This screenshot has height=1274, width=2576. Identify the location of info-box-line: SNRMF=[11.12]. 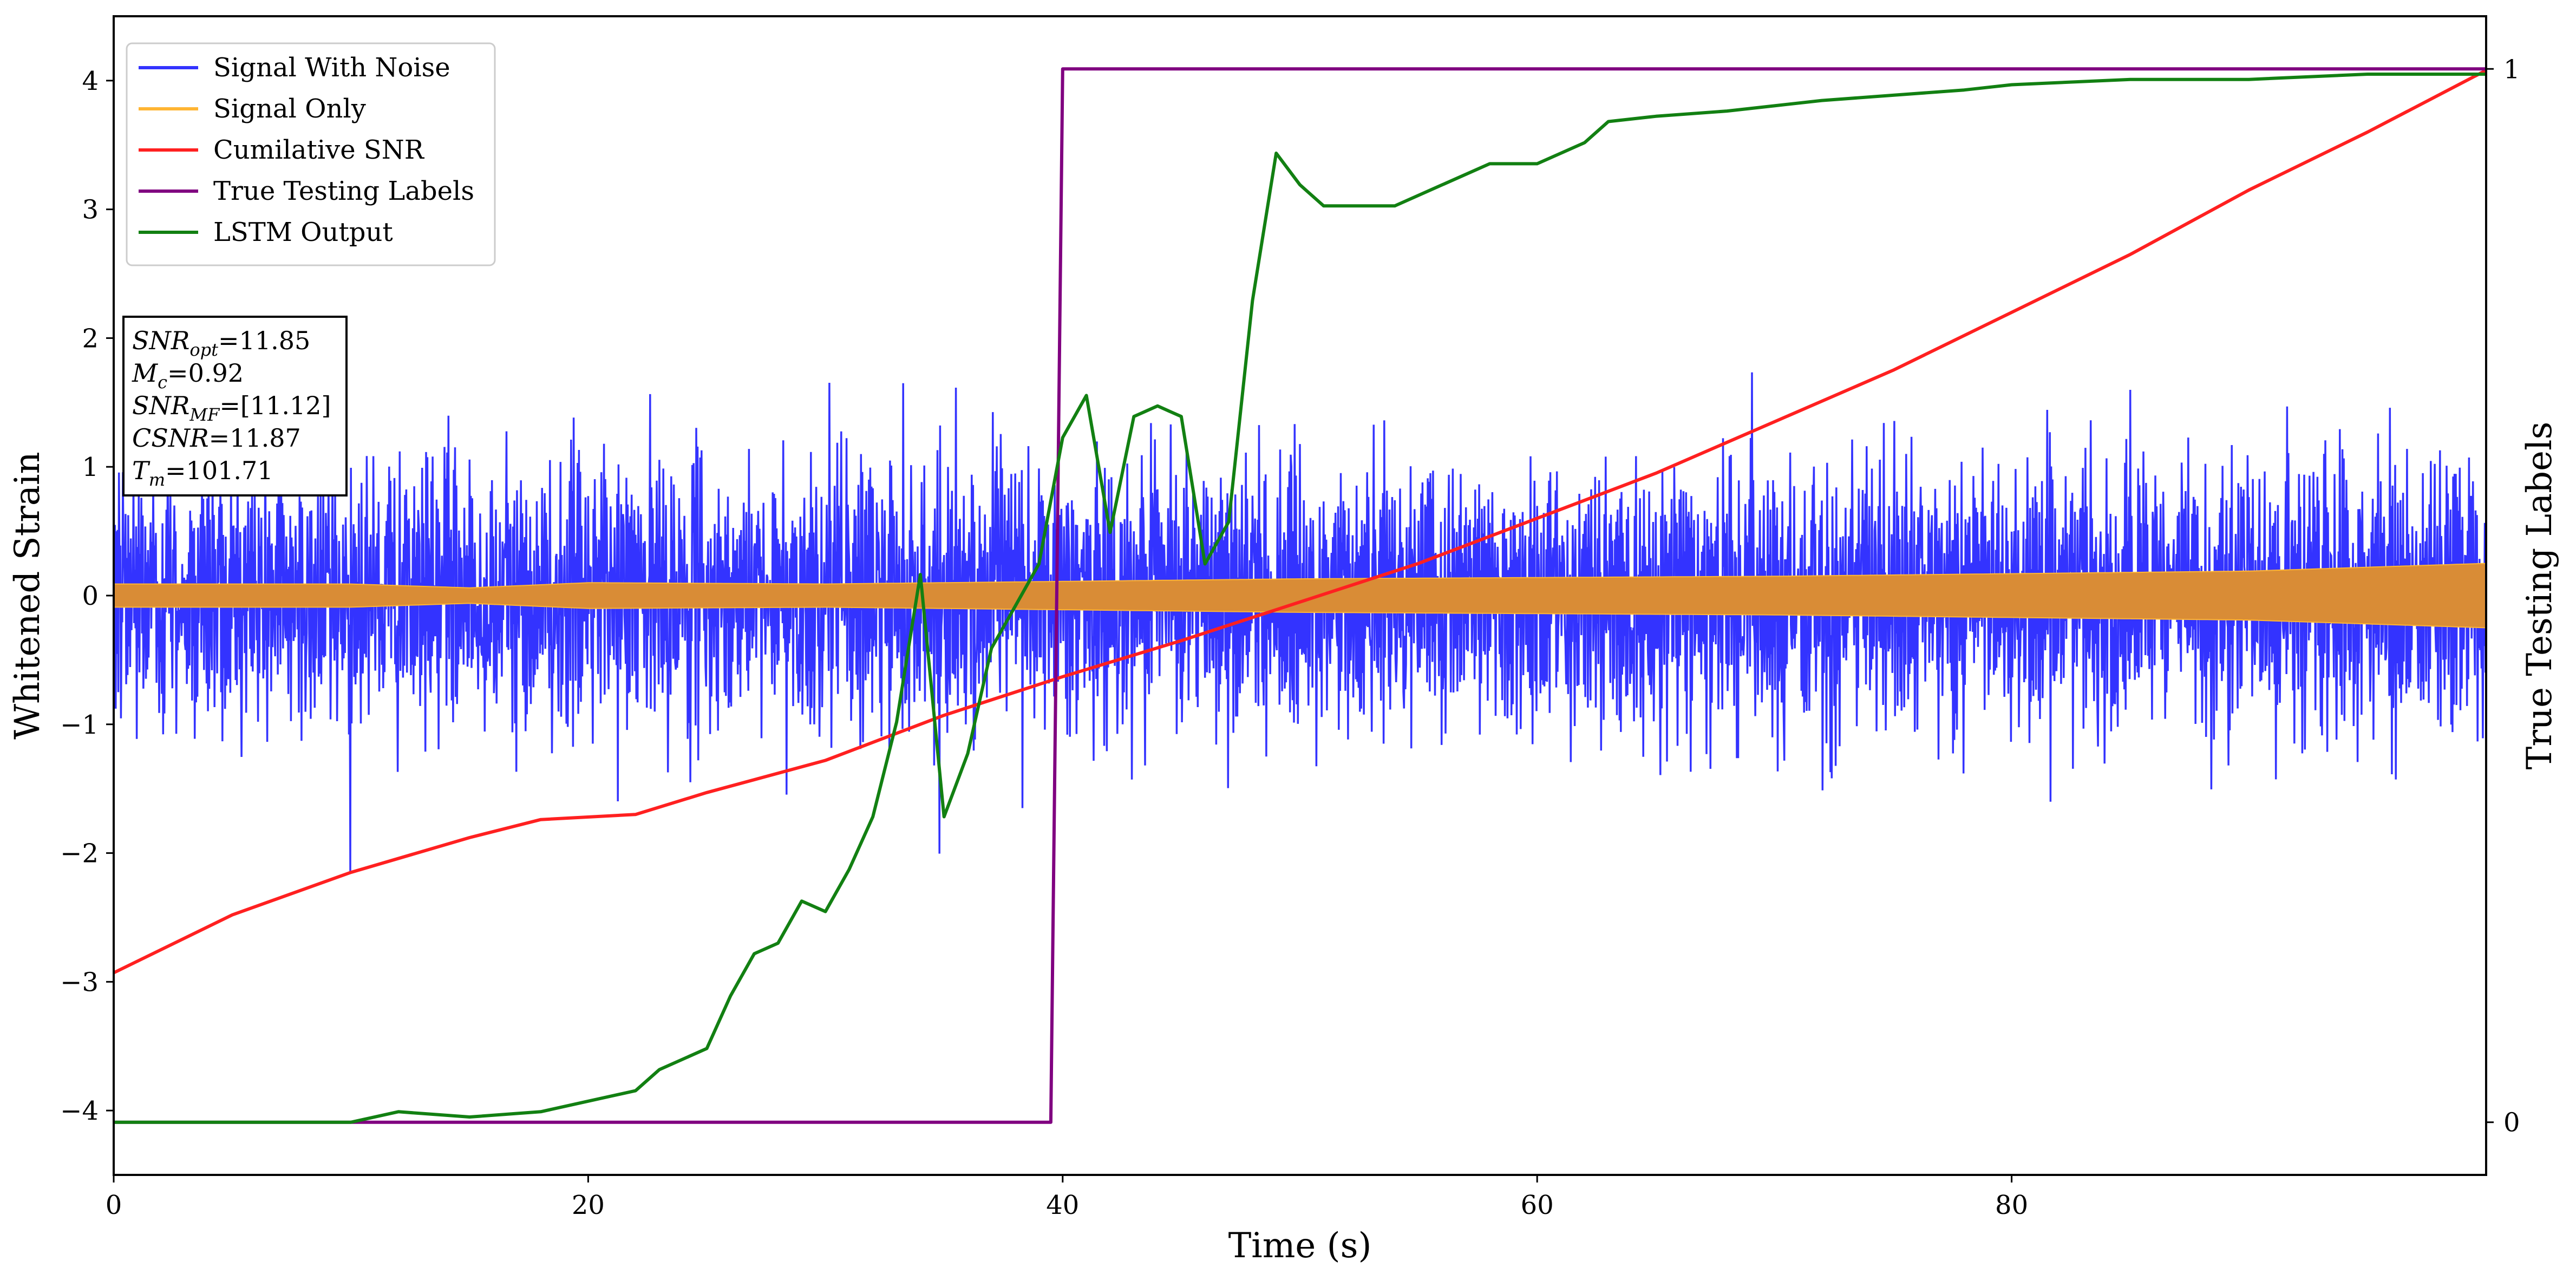
(231, 408).